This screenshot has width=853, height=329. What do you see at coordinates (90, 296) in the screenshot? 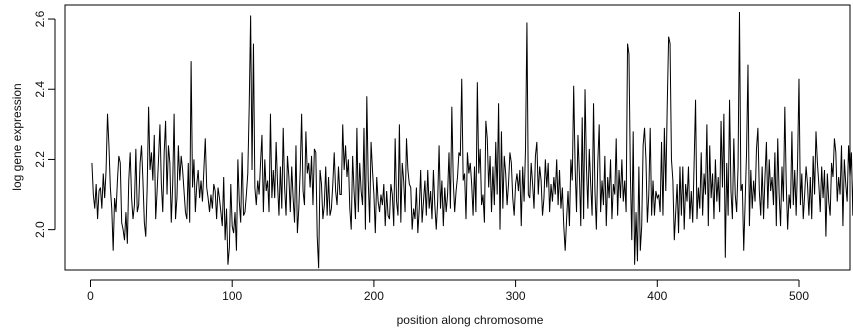
I see `x-tick-label: 0` at bounding box center [90, 296].